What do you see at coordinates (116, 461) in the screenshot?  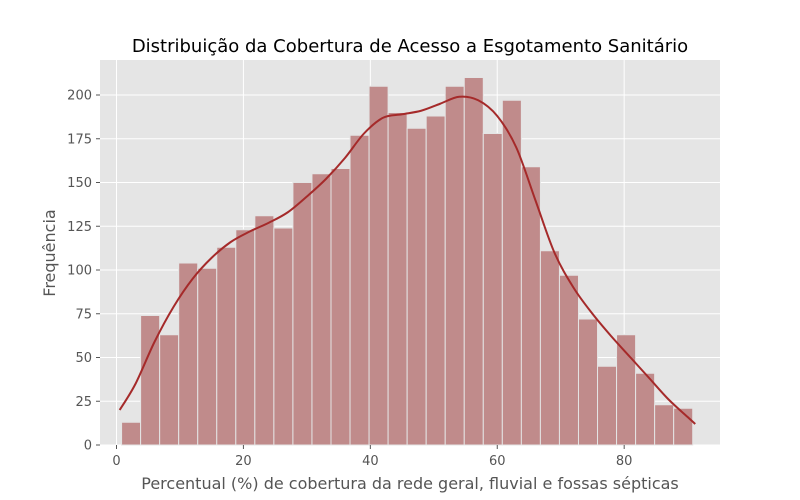 I see `x-tick-label: 0` at bounding box center [116, 461].